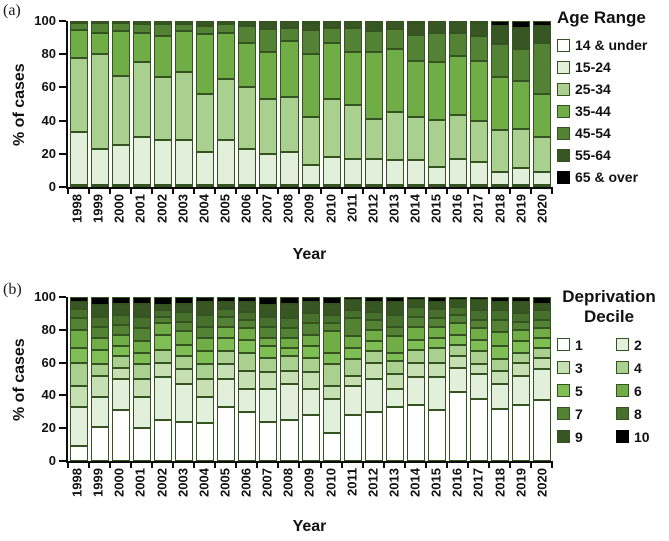  What do you see at coordinates (183, 482) in the screenshot?
I see `x-tick-label-b-2003: 2003` at bounding box center [183, 482].